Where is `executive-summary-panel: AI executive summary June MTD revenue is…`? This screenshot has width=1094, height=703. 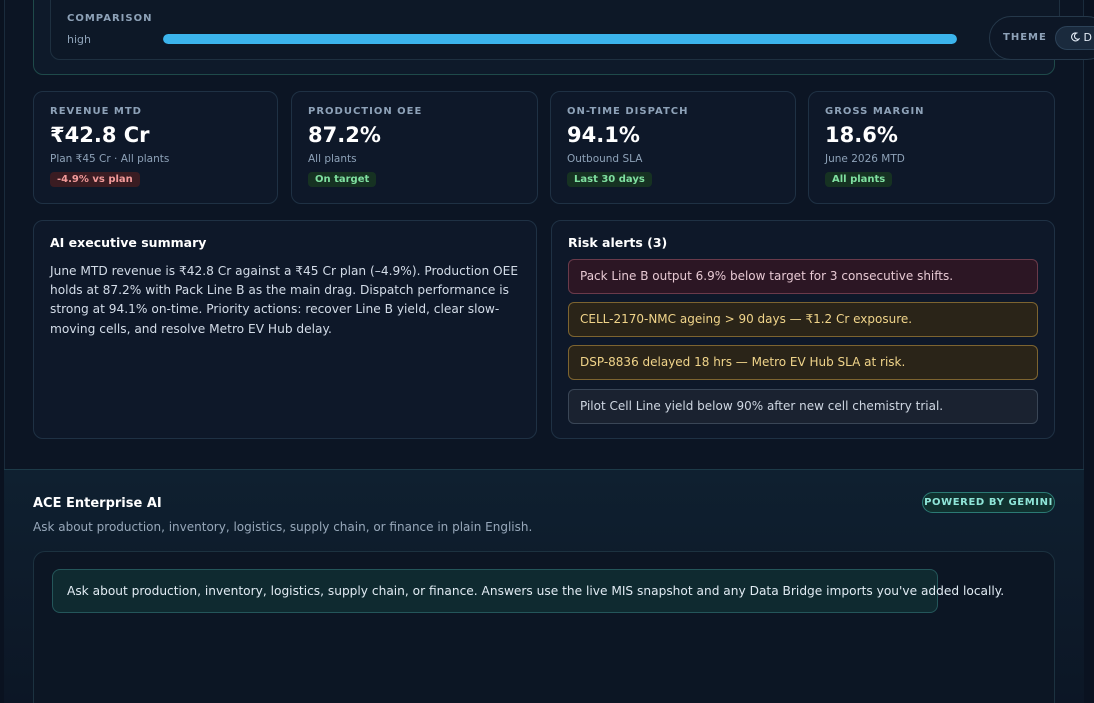 executive-summary-panel: AI executive summary June MTD revenue is… is located at coordinates (285, 329).